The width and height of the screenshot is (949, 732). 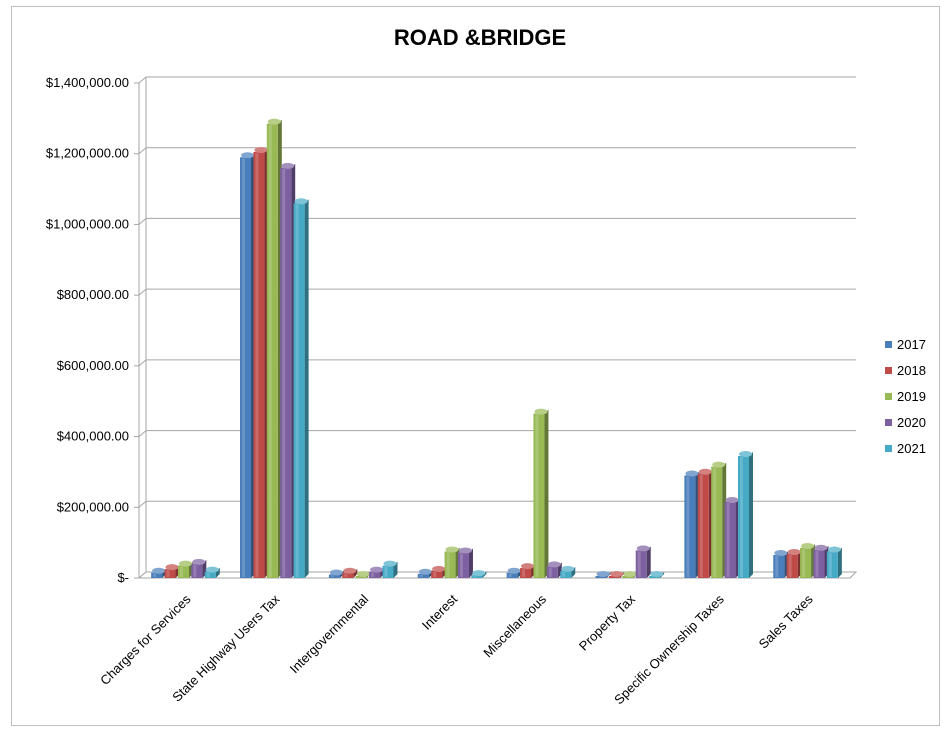 I want to click on y-tick-label: $1,400,000.00, so click(x=87, y=82).